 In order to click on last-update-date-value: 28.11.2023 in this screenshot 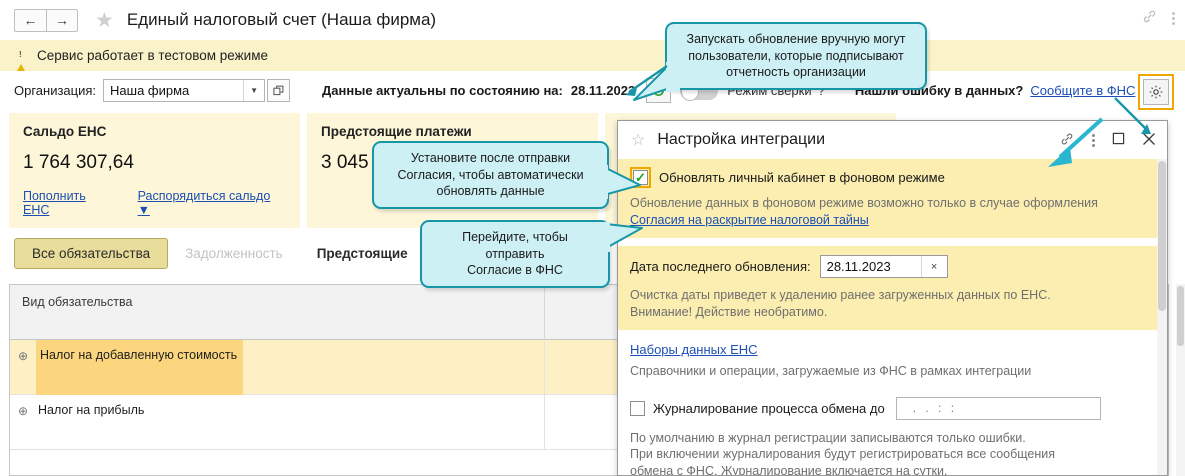, I will do `click(858, 266)`.